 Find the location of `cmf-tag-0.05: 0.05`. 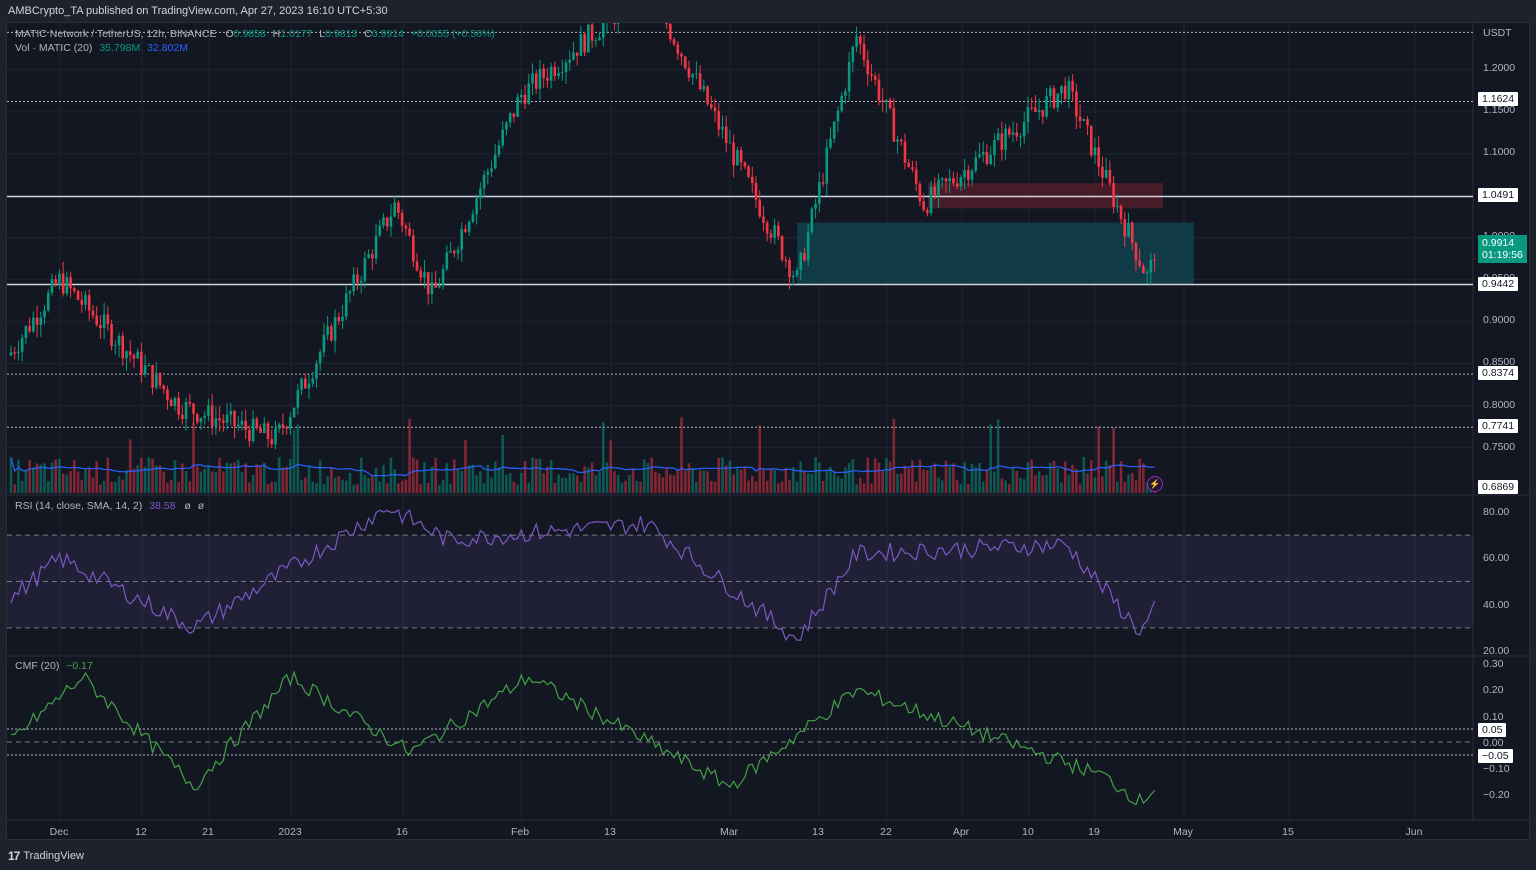

cmf-tag-0.05: 0.05 is located at coordinates (1492, 730).